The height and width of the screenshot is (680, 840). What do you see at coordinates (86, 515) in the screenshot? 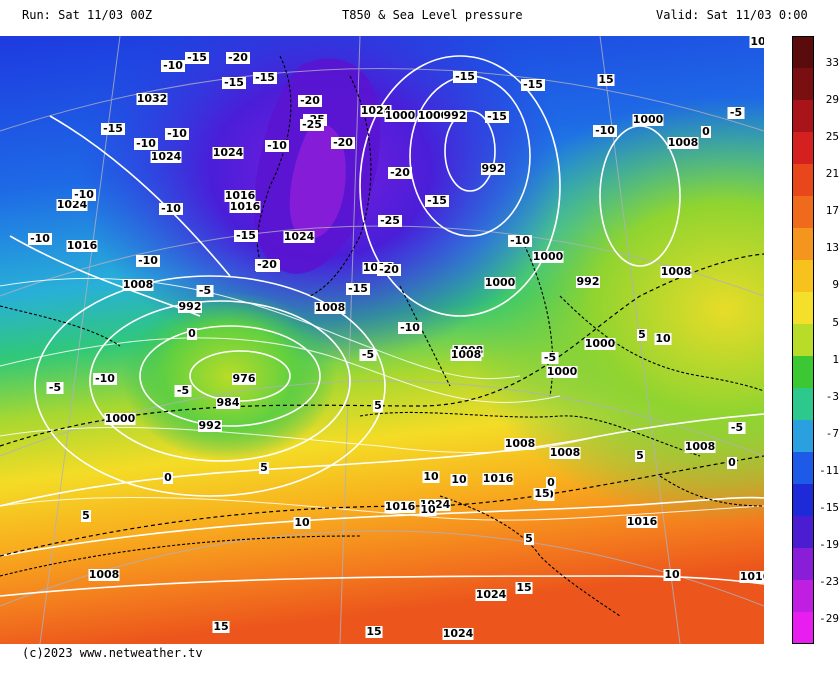
I see `isotherm-label: 5` at bounding box center [86, 515].